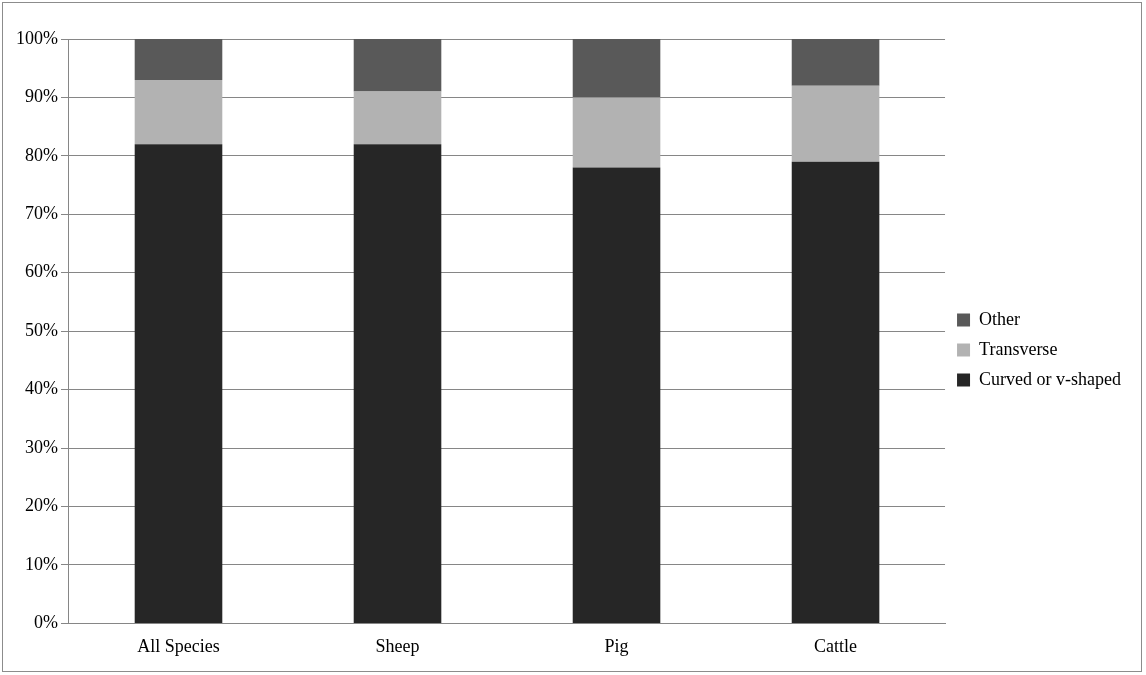 The image size is (1146, 675). What do you see at coordinates (1018, 348) in the screenshot?
I see `legend-label: Transverse` at bounding box center [1018, 348].